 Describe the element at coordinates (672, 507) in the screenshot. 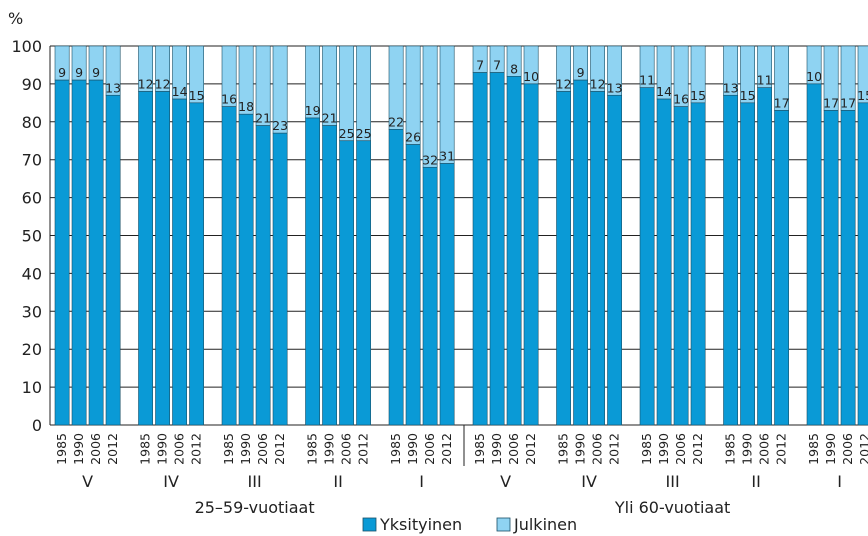

I see `section-label: Yli 60-vuotiaat` at that location.